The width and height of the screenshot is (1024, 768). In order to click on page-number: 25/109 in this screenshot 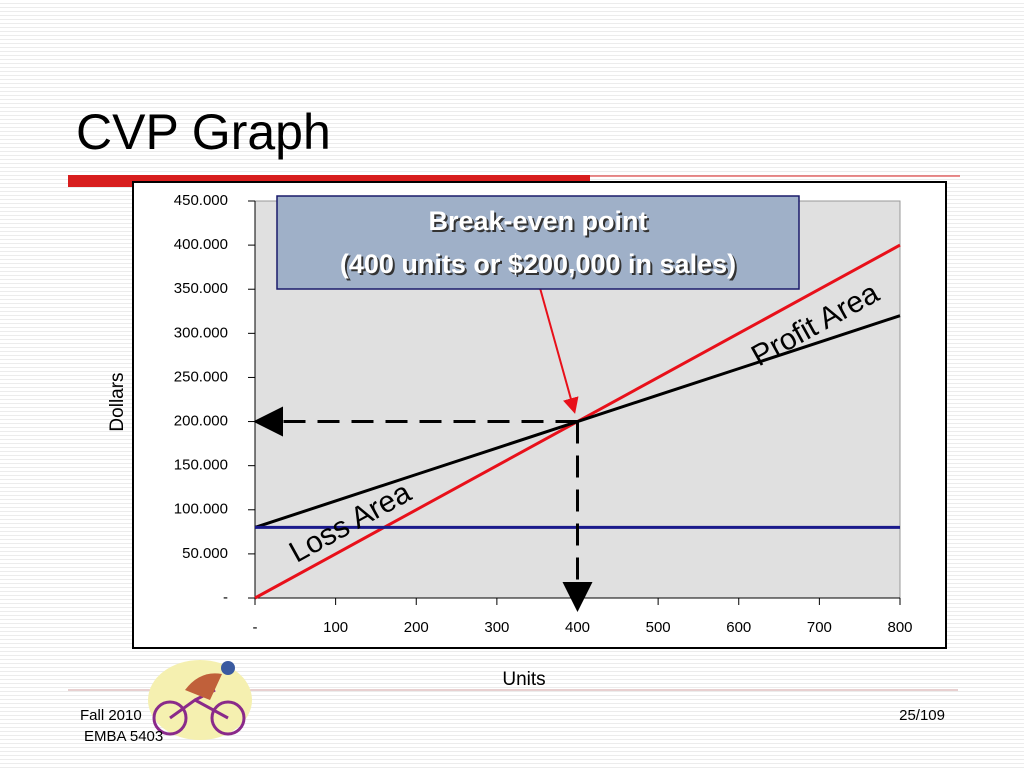, I will do `click(922, 715)`.